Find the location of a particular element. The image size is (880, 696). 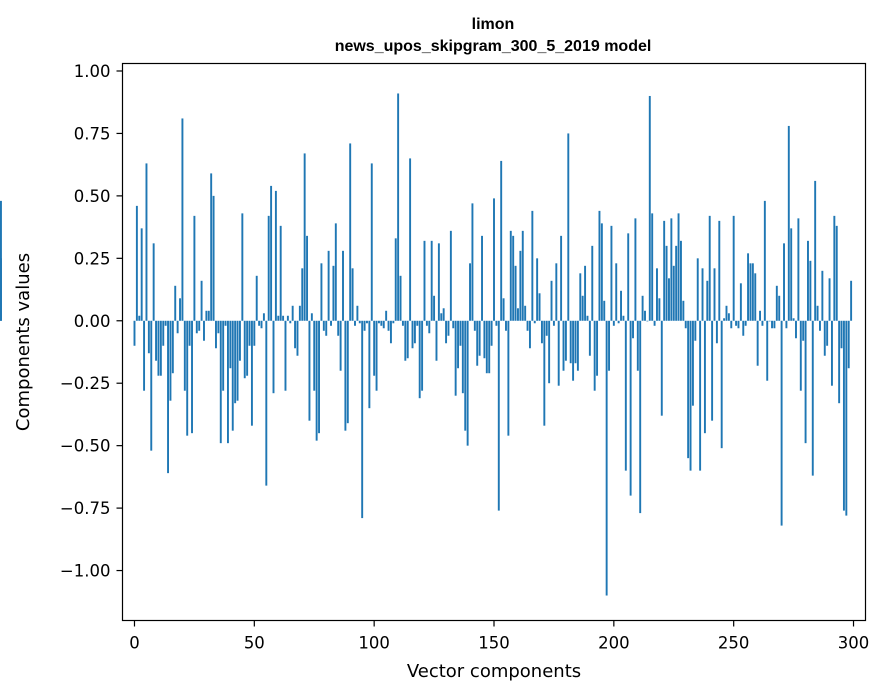

y-axis-ticks: 1.00 0.75 0.50 0.25 0.00 −0.25 −0.50 −0.75 −1.00 is located at coordinates (91, 321).